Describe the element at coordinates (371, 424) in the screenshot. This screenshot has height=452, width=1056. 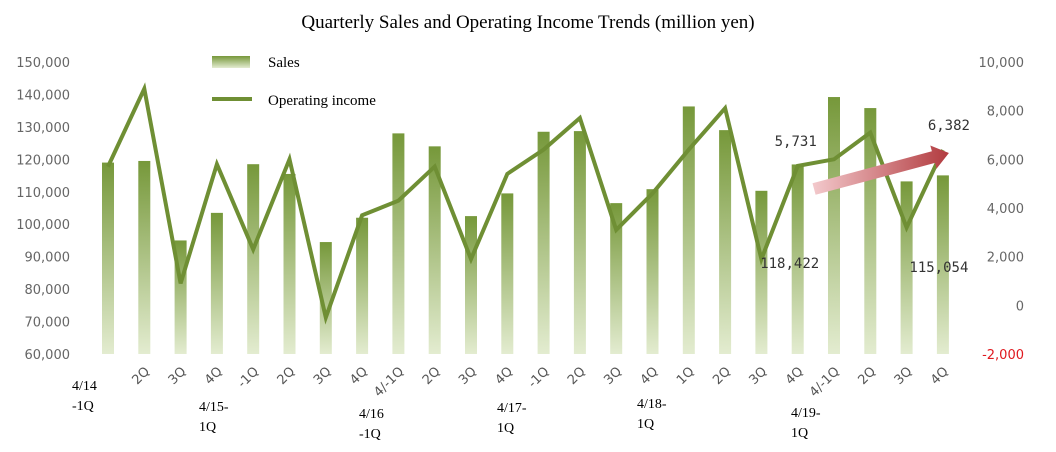
I see `year-label: 4/16 -1Q` at that location.